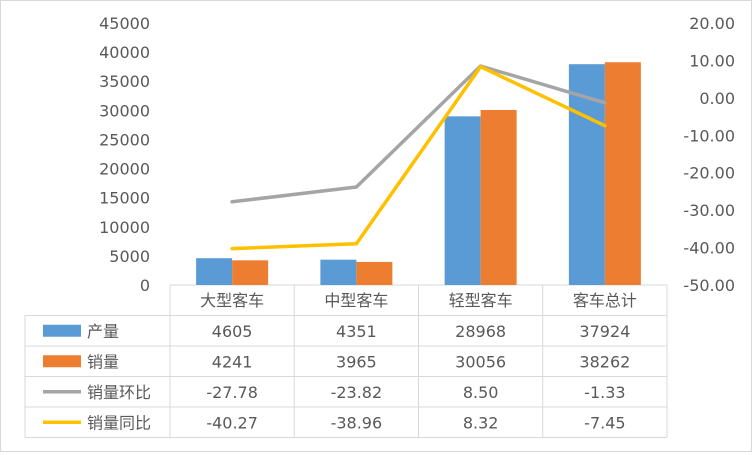 The image size is (752, 455). I want to click on left-tick-label: 5000, so click(129, 256).